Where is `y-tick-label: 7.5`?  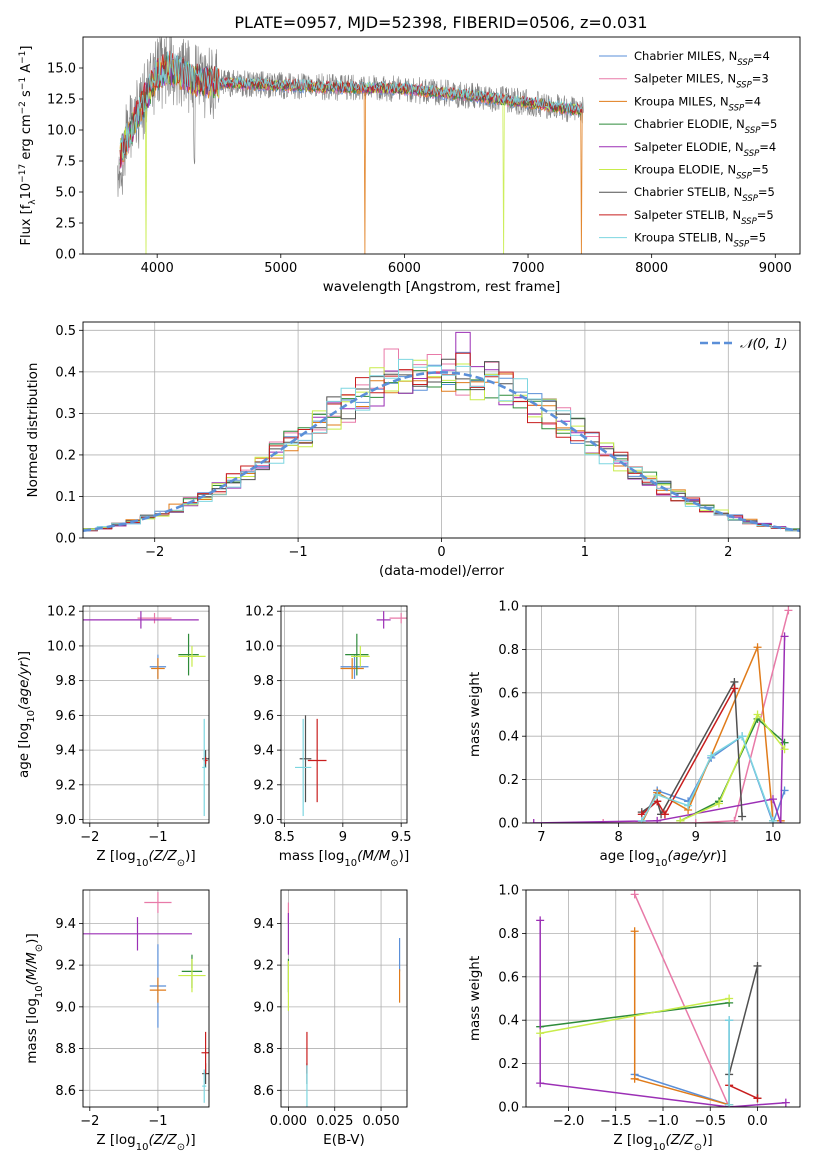 y-tick-label: 7.5 is located at coordinates (65, 162).